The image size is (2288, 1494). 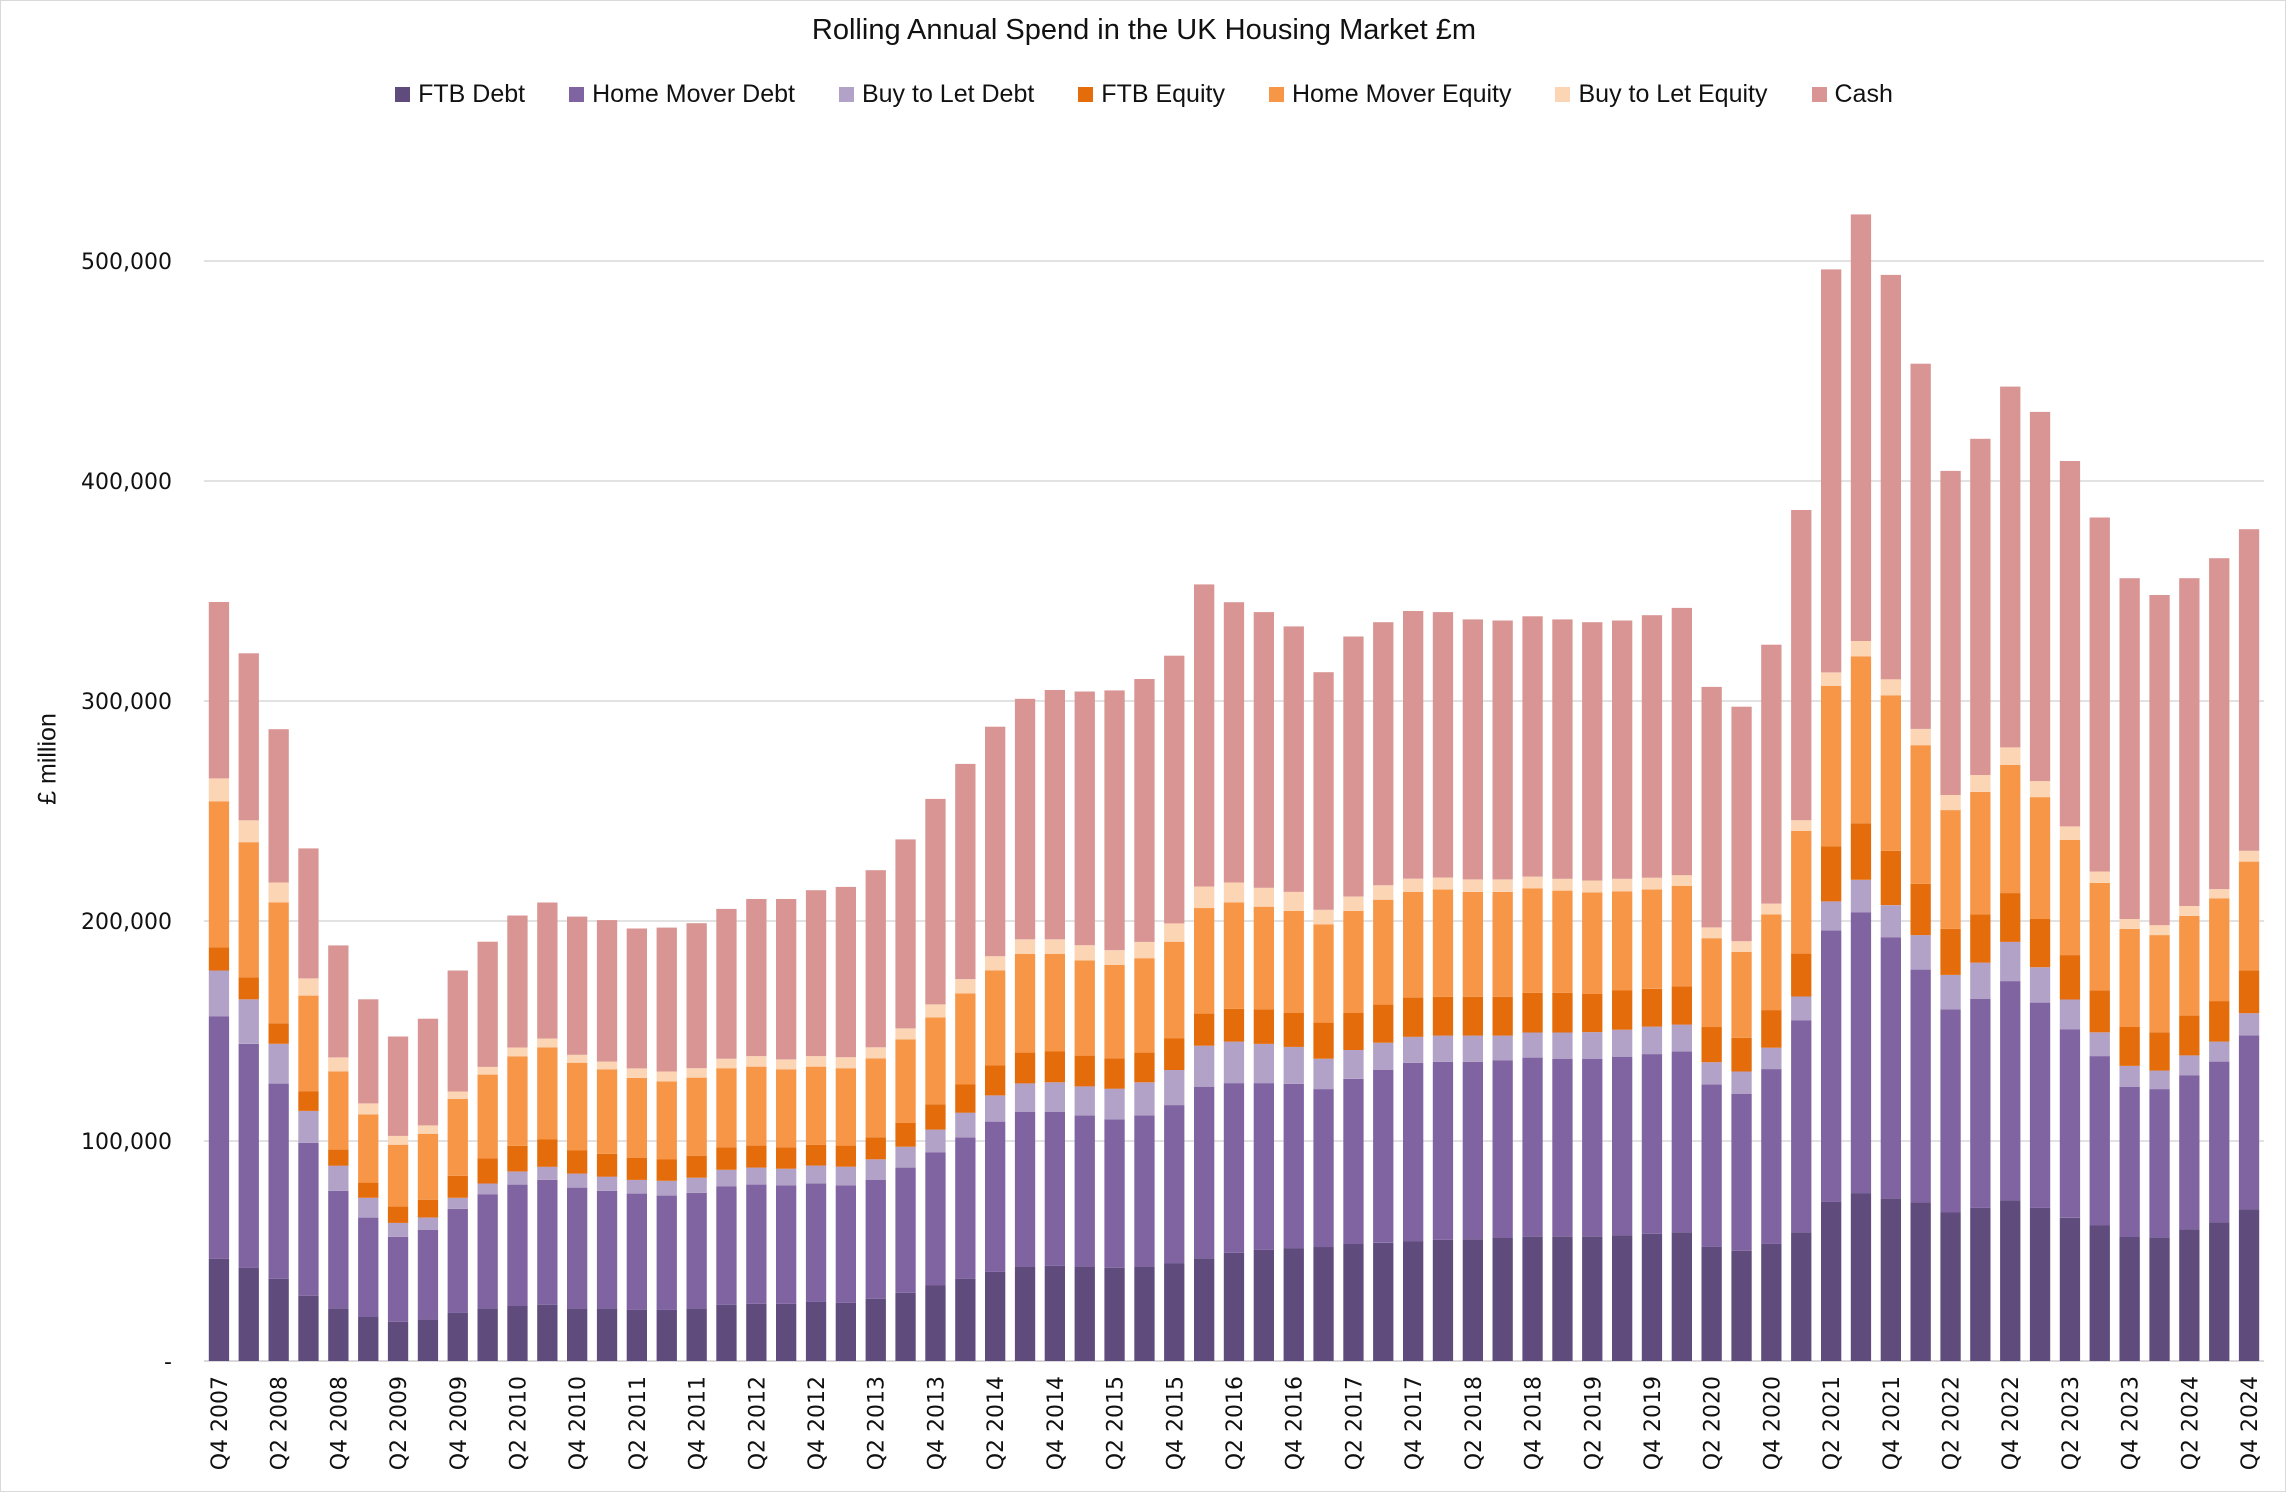 I want to click on x-tick-label: Q4 2021, so click(x=1892, y=1423).